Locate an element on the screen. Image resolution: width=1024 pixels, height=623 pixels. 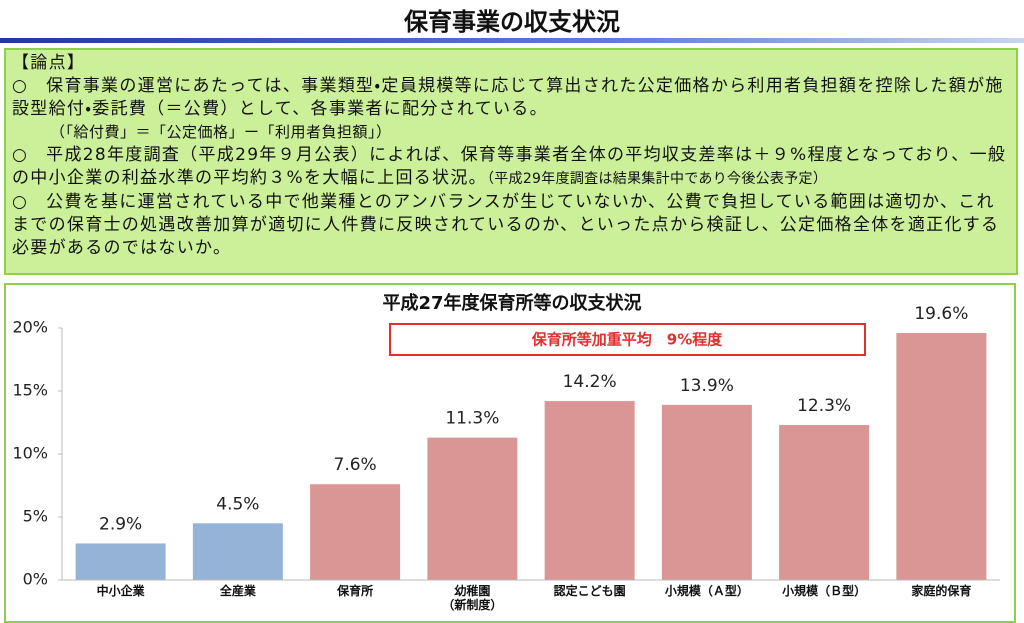
y-tick-label: 10% is located at coordinates (30, 453).